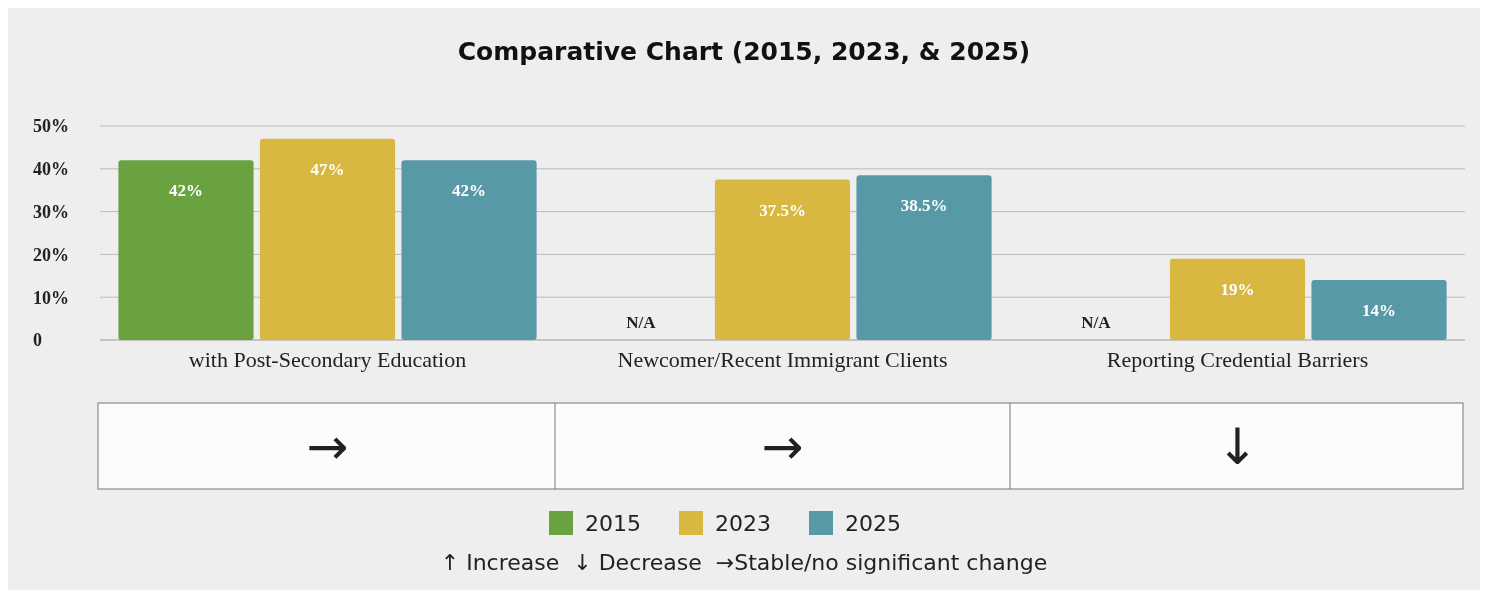 This screenshot has height=598, width=1488. Describe the element at coordinates (782, 359) in the screenshot. I see `x-tick-label: Newcomer/Recent Immigrant Clients` at that location.